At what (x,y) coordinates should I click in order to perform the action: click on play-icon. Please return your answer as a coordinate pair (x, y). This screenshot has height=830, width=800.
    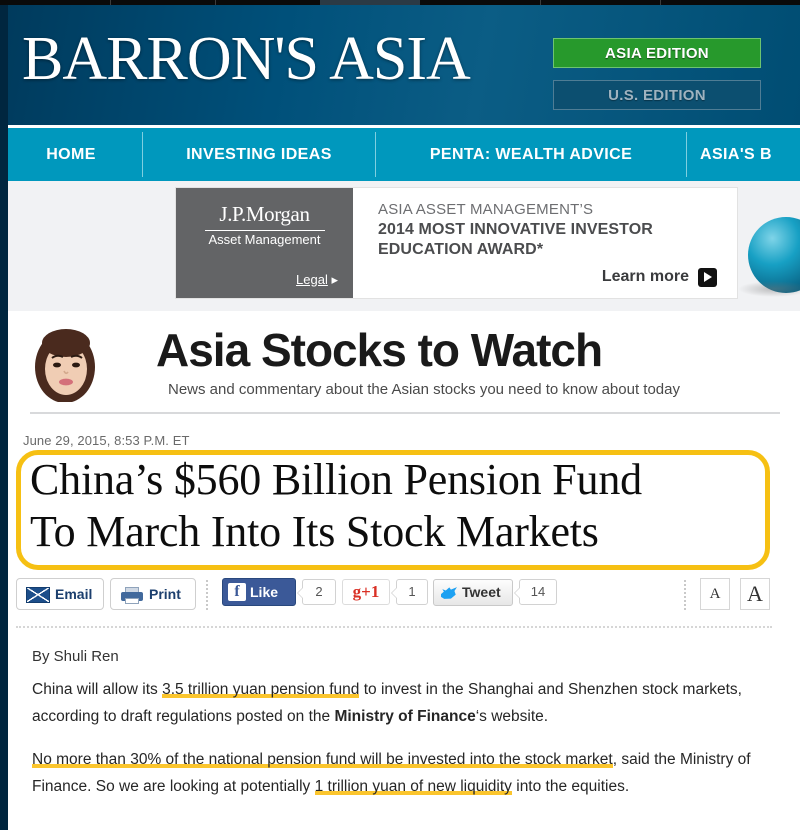
    Looking at the image, I should click on (707, 277).